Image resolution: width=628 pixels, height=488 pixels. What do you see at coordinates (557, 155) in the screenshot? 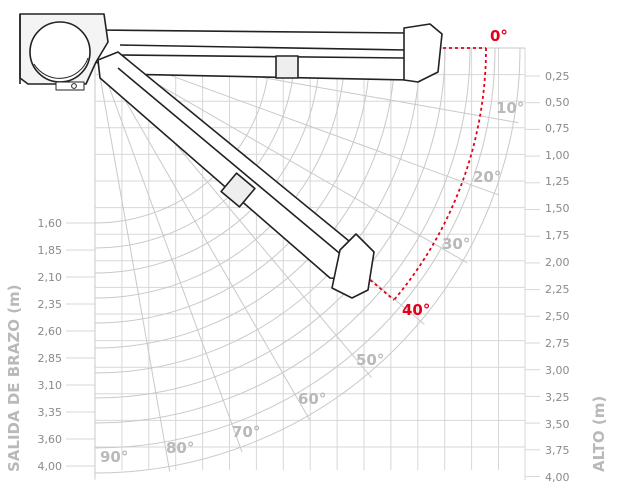
I see `right-tick: 1,00` at bounding box center [557, 155].